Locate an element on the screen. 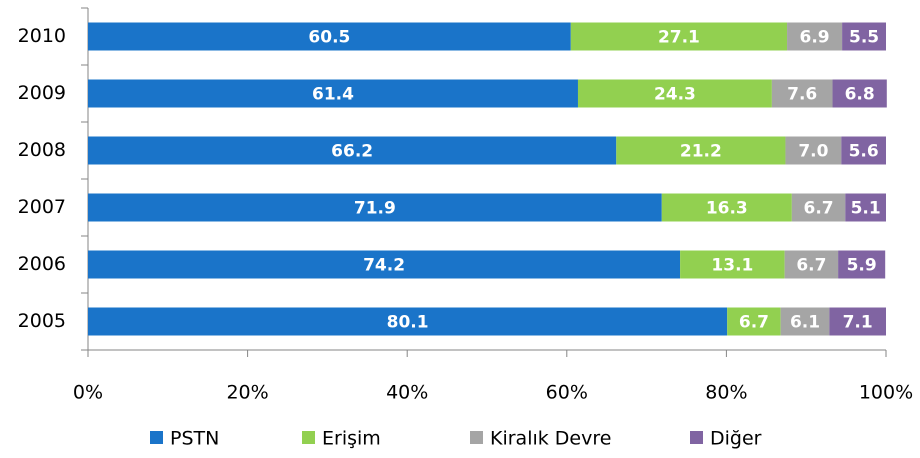  data-label: 6.1 is located at coordinates (805, 323).